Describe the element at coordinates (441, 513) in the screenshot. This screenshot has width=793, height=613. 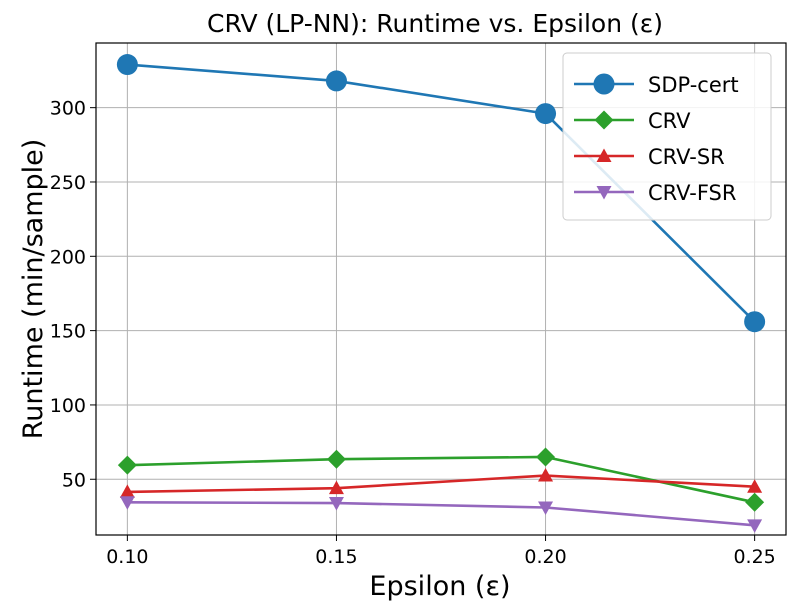
I see `series-line-crv-fsr` at that location.